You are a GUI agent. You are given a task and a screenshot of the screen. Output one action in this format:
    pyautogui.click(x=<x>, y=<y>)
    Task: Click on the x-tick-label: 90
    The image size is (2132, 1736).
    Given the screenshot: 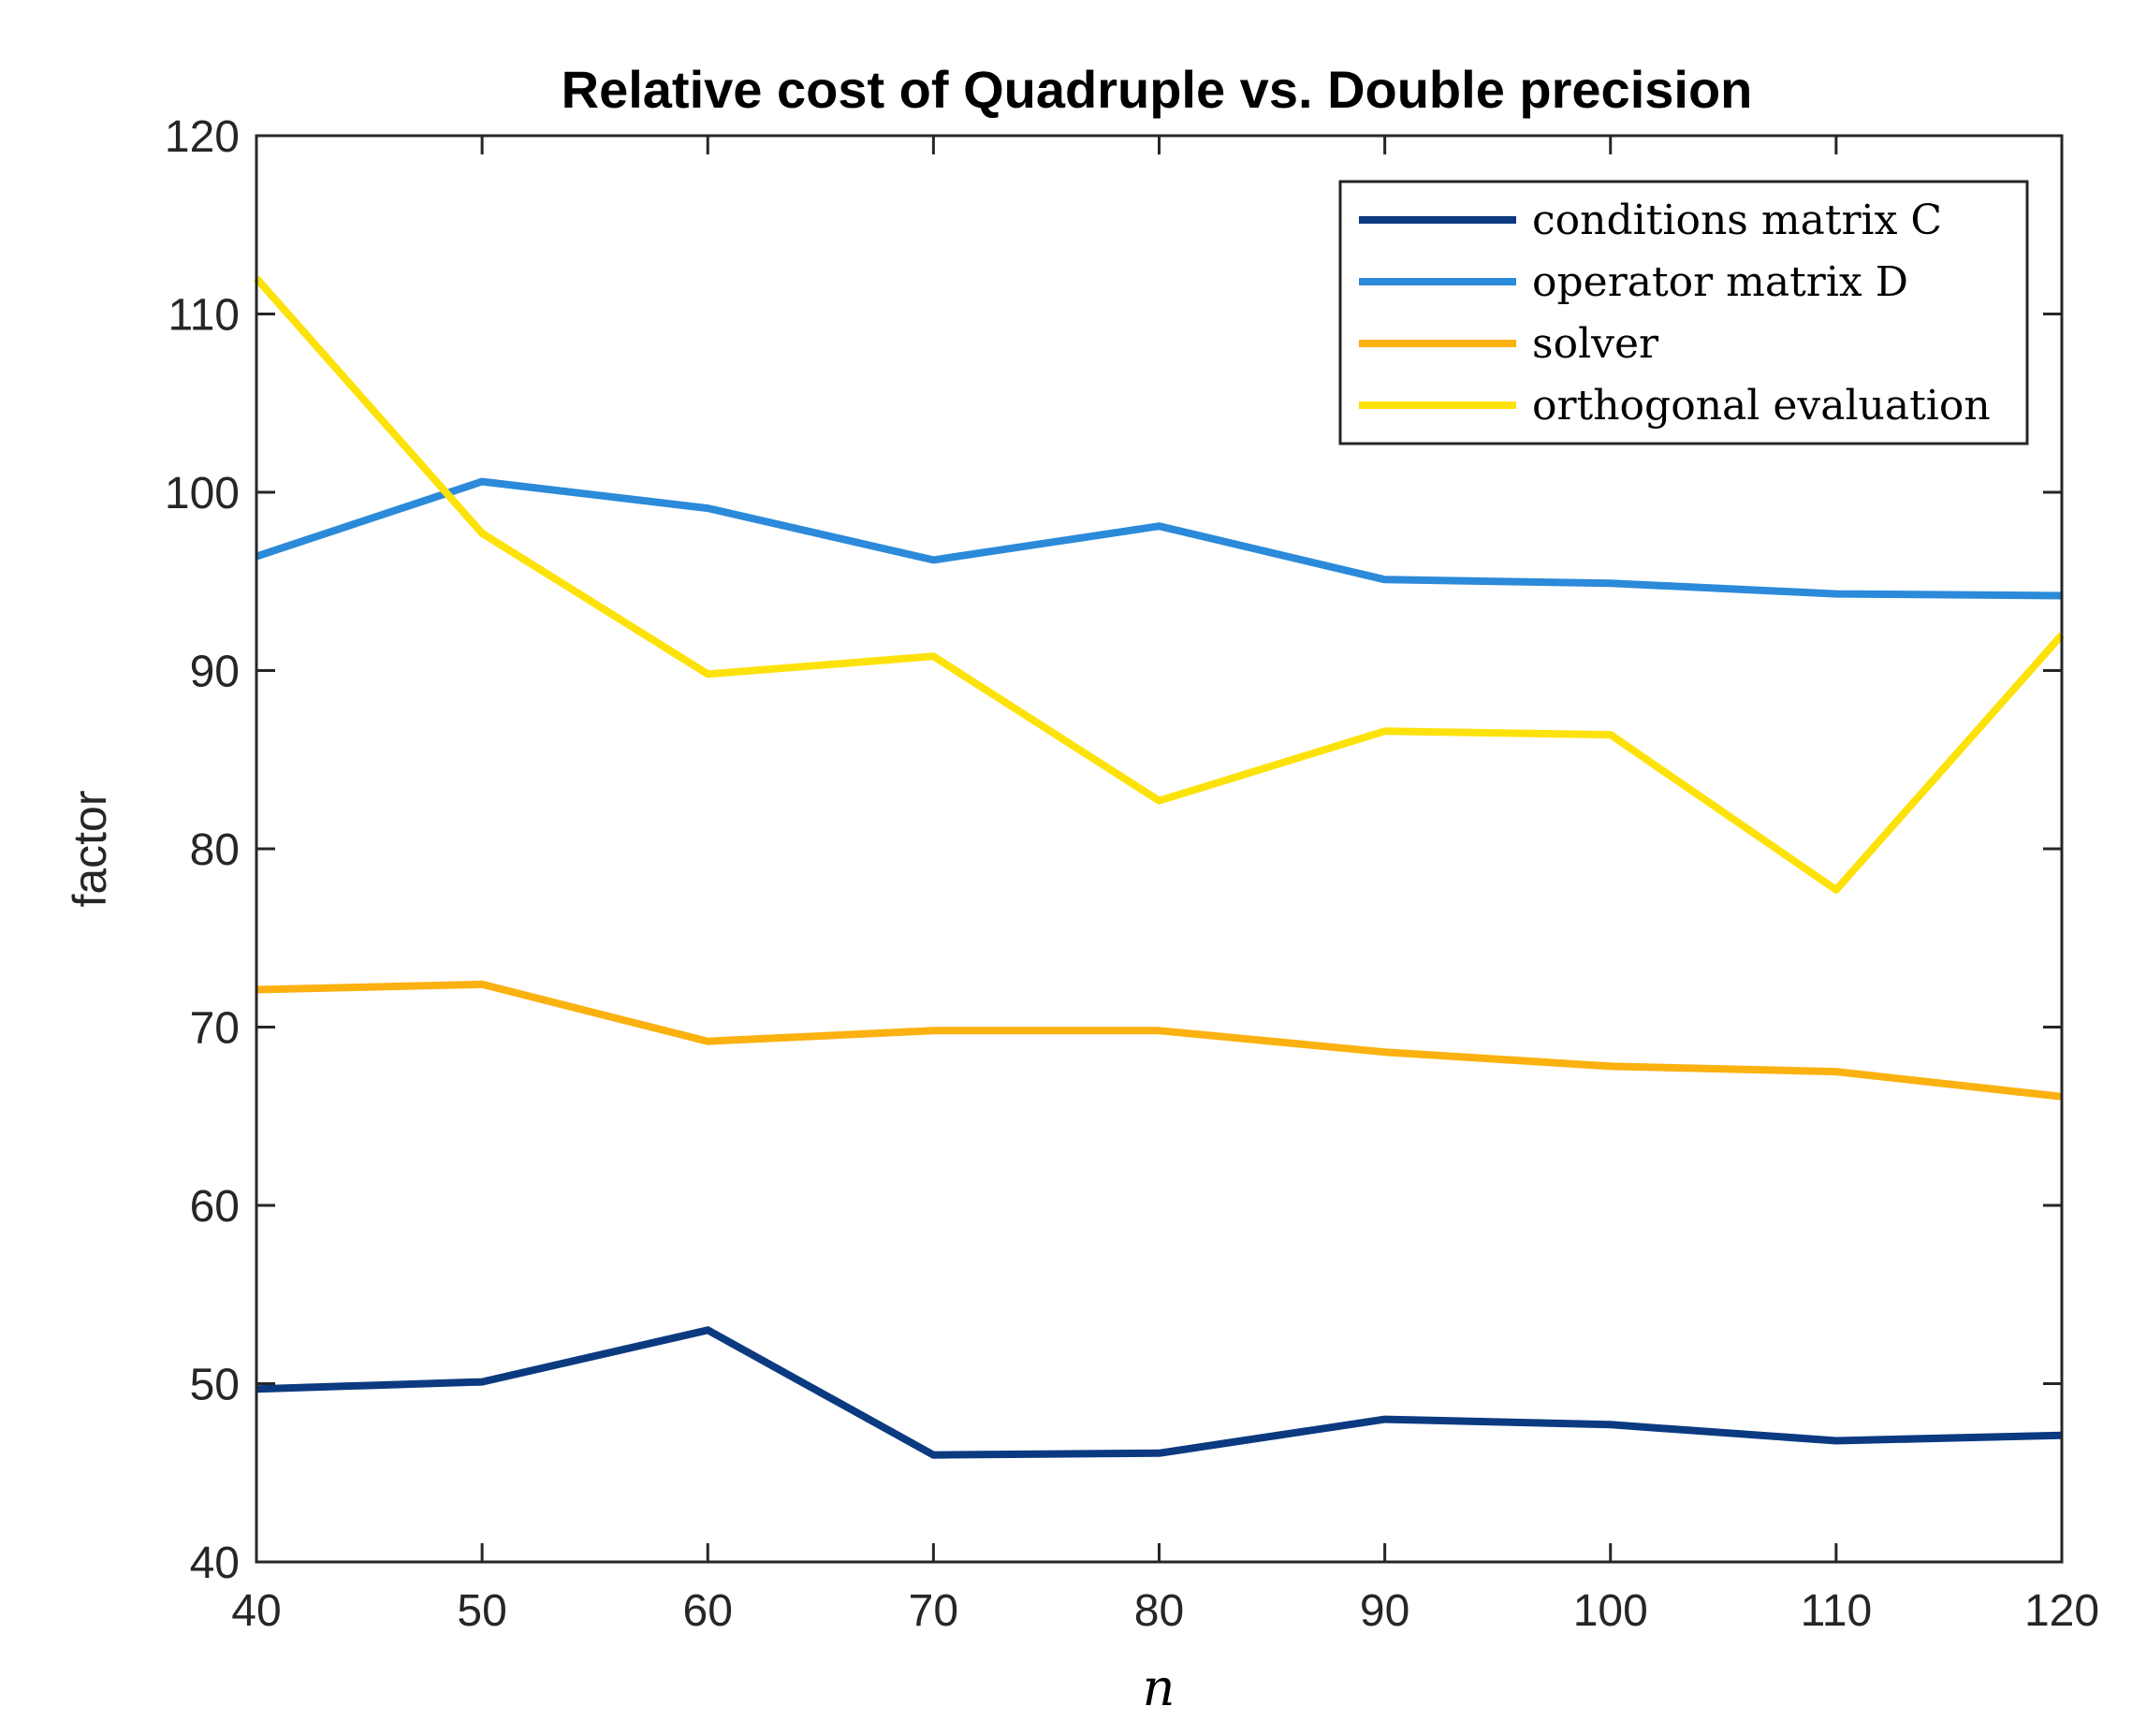 What is the action you would take?
    pyautogui.click(x=1385, y=1611)
    